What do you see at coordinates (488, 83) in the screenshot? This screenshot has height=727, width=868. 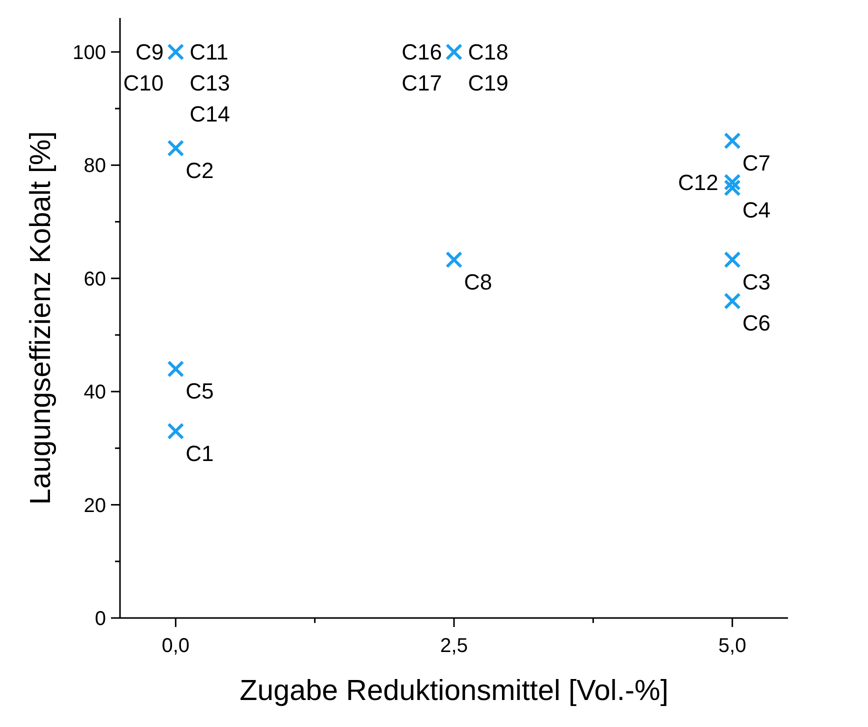 I see `annotation: C19` at bounding box center [488, 83].